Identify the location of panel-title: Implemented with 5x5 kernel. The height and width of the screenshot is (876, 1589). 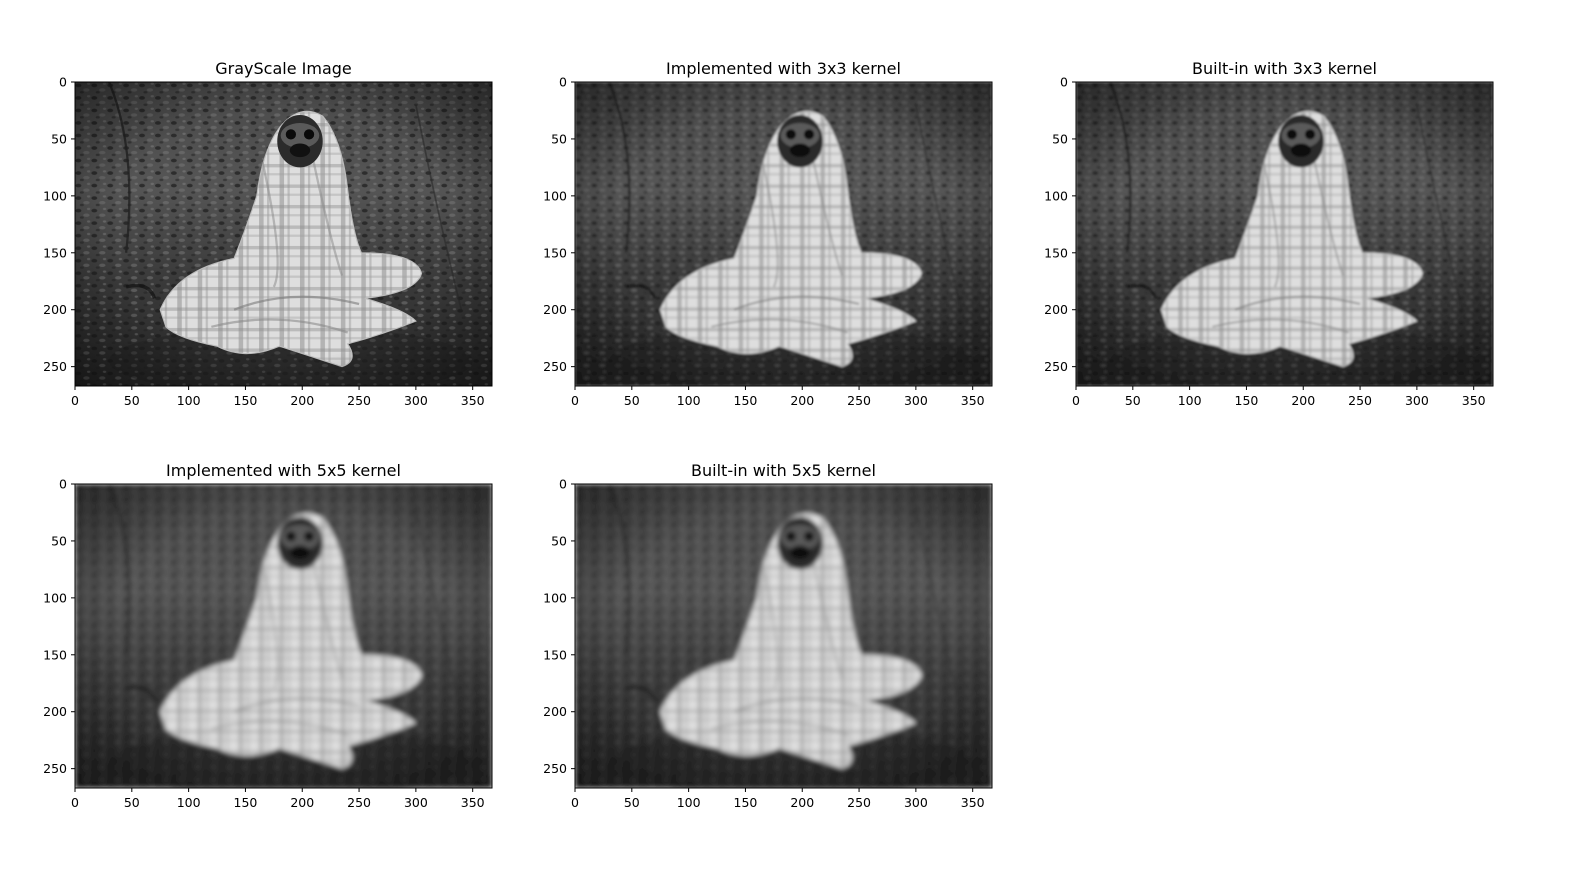
(283, 470).